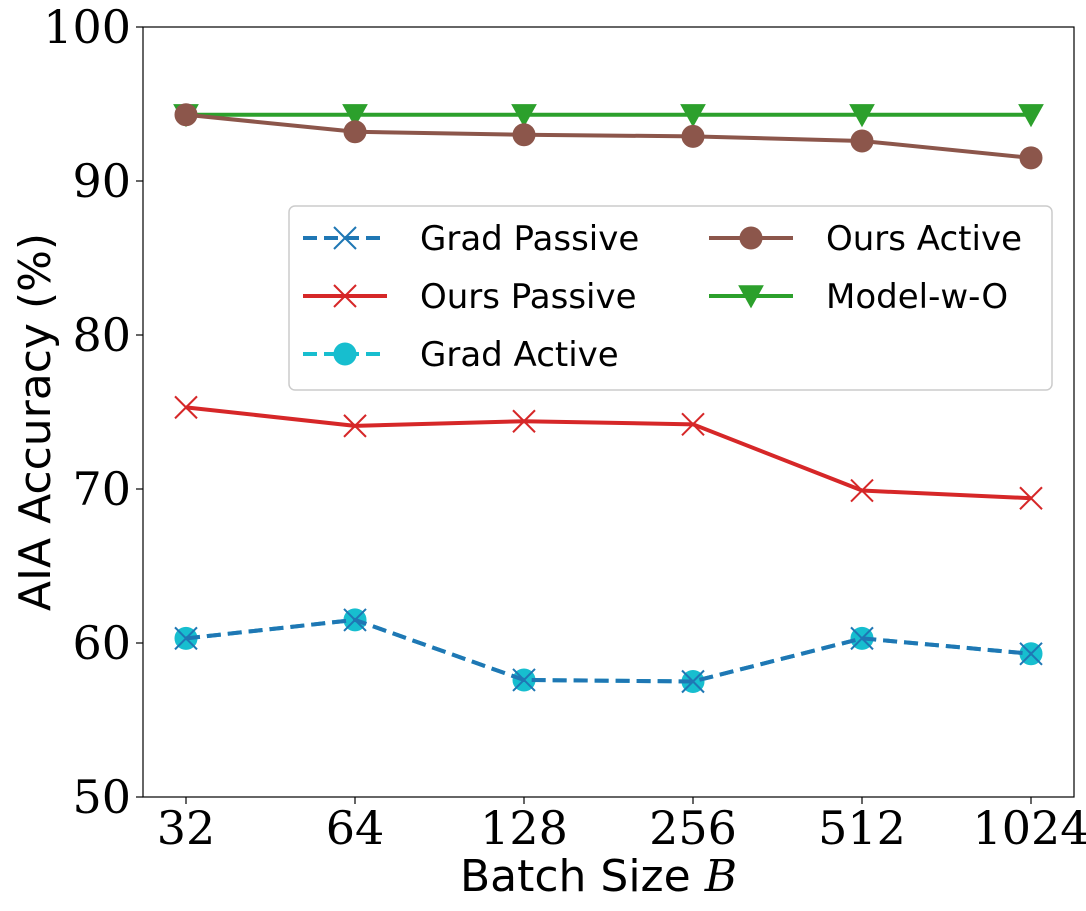  I want to click on x-tick-label: 64, so click(355, 828).